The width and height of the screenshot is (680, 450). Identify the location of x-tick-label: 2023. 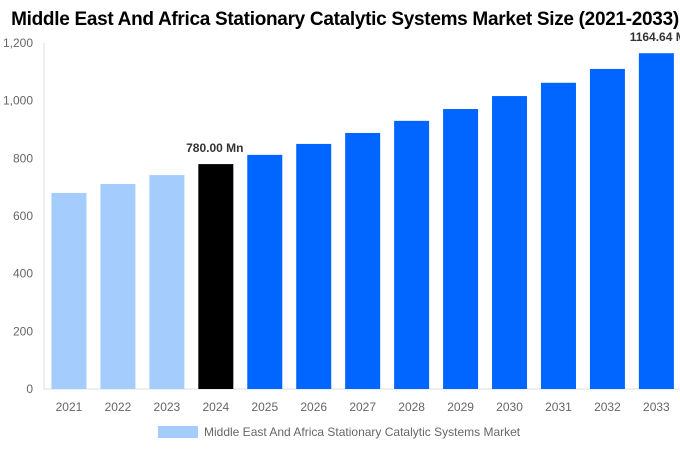
(167, 407).